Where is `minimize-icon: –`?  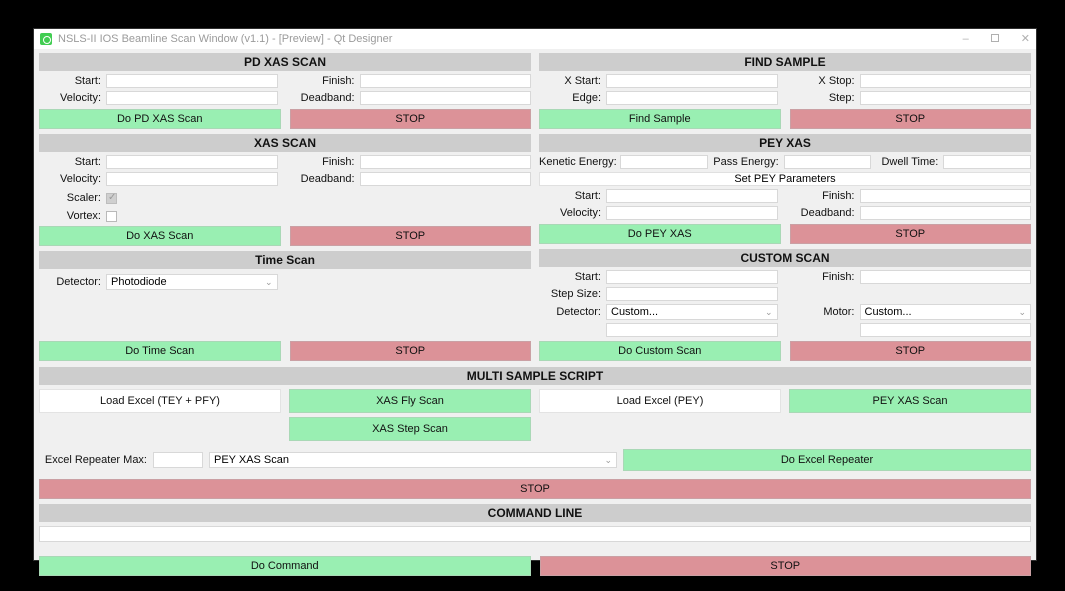 minimize-icon: – is located at coordinates (965, 39).